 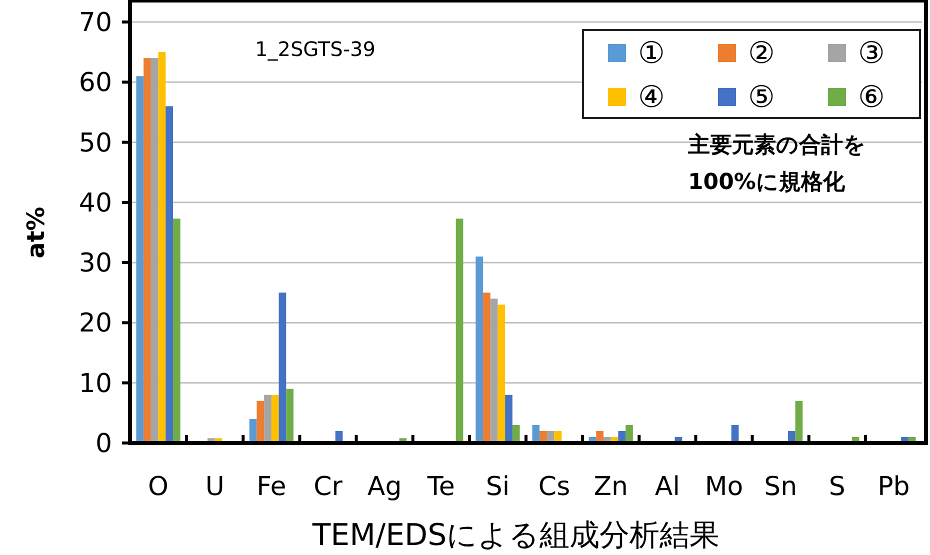 I want to click on y-axis-title: at%, so click(x=36, y=232).